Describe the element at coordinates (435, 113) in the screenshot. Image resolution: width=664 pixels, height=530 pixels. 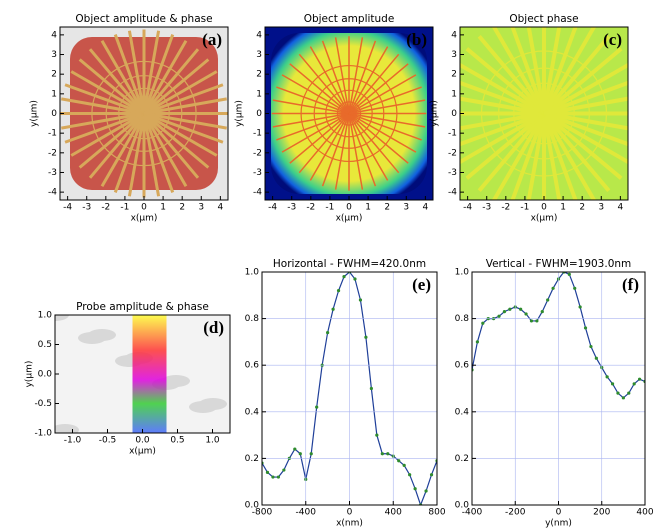
I see `y-axis-label: y(µm)` at that location.